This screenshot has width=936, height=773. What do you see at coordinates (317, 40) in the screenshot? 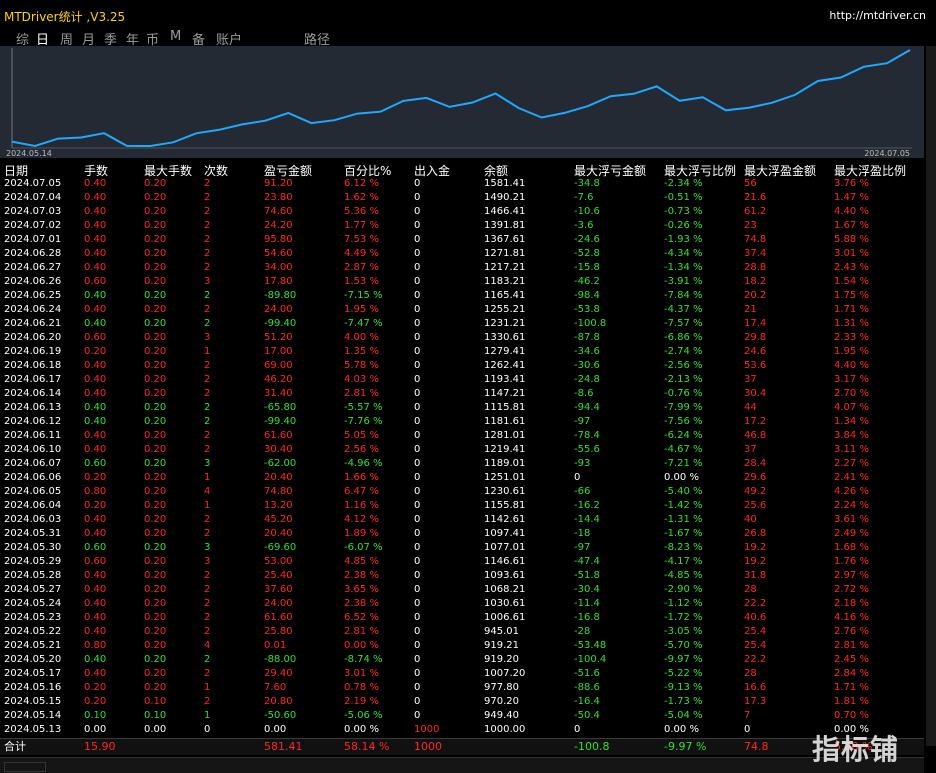
I see `tab-10: 路径` at bounding box center [317, 40].